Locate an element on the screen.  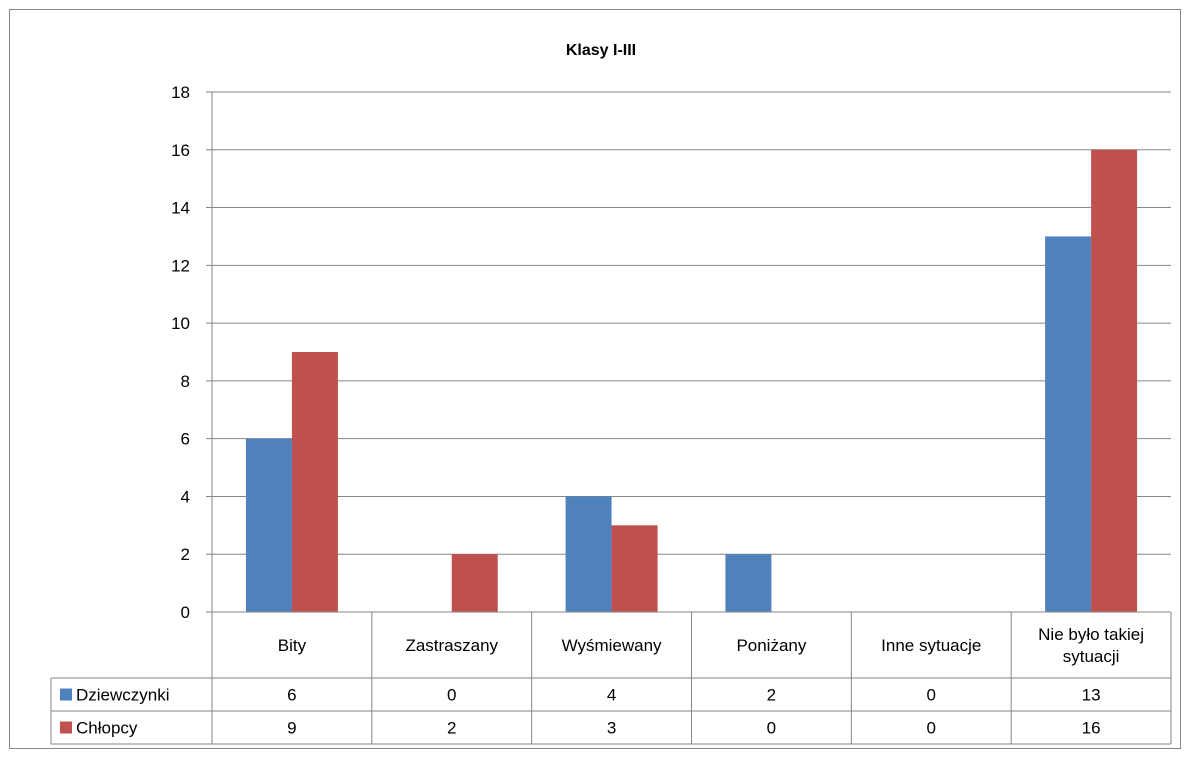
y-tick-label: 8 is located at coordinates (185, 381).